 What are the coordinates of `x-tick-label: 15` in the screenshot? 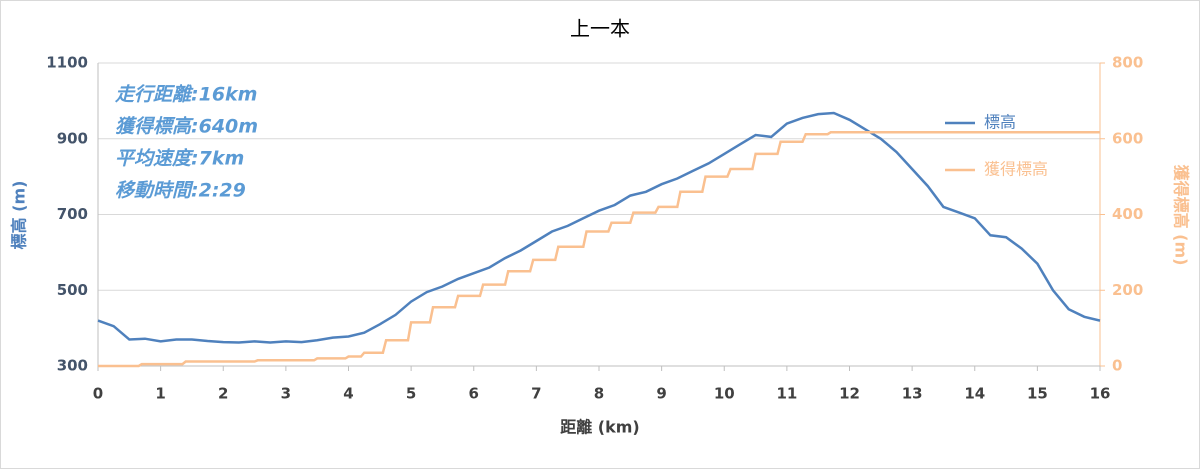 It's located at (1037, 394).